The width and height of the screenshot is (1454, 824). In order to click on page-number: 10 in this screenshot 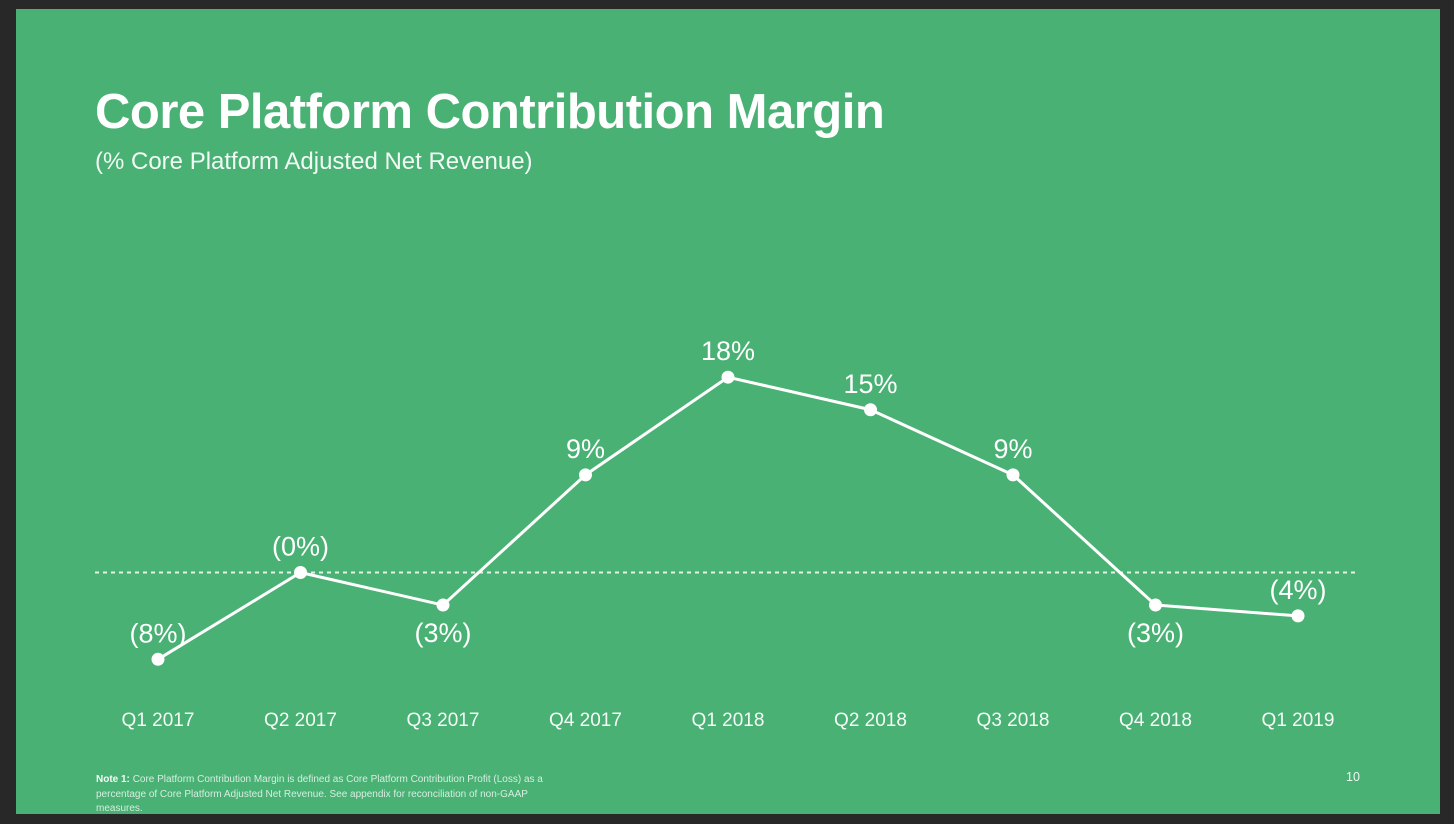, I will do `click(1353, 777)`.